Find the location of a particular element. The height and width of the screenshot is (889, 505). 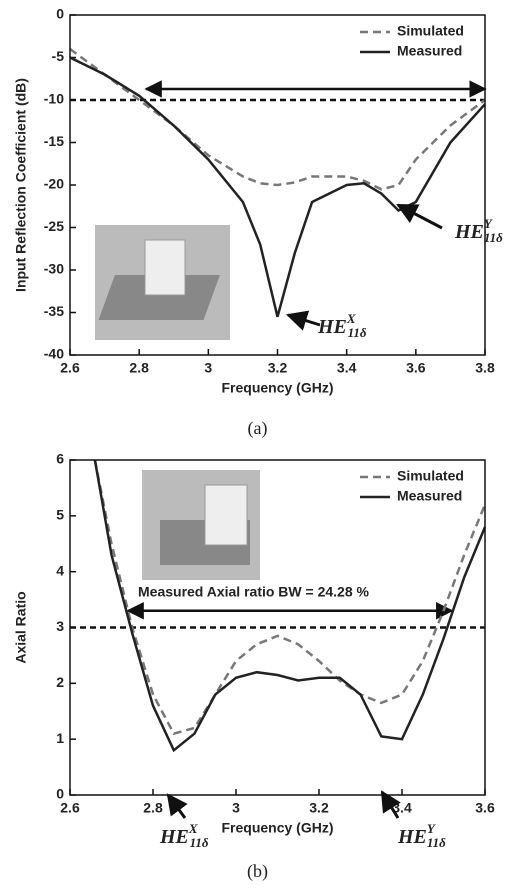

y-tick-label: -15 is located at coordinates (54, 141).